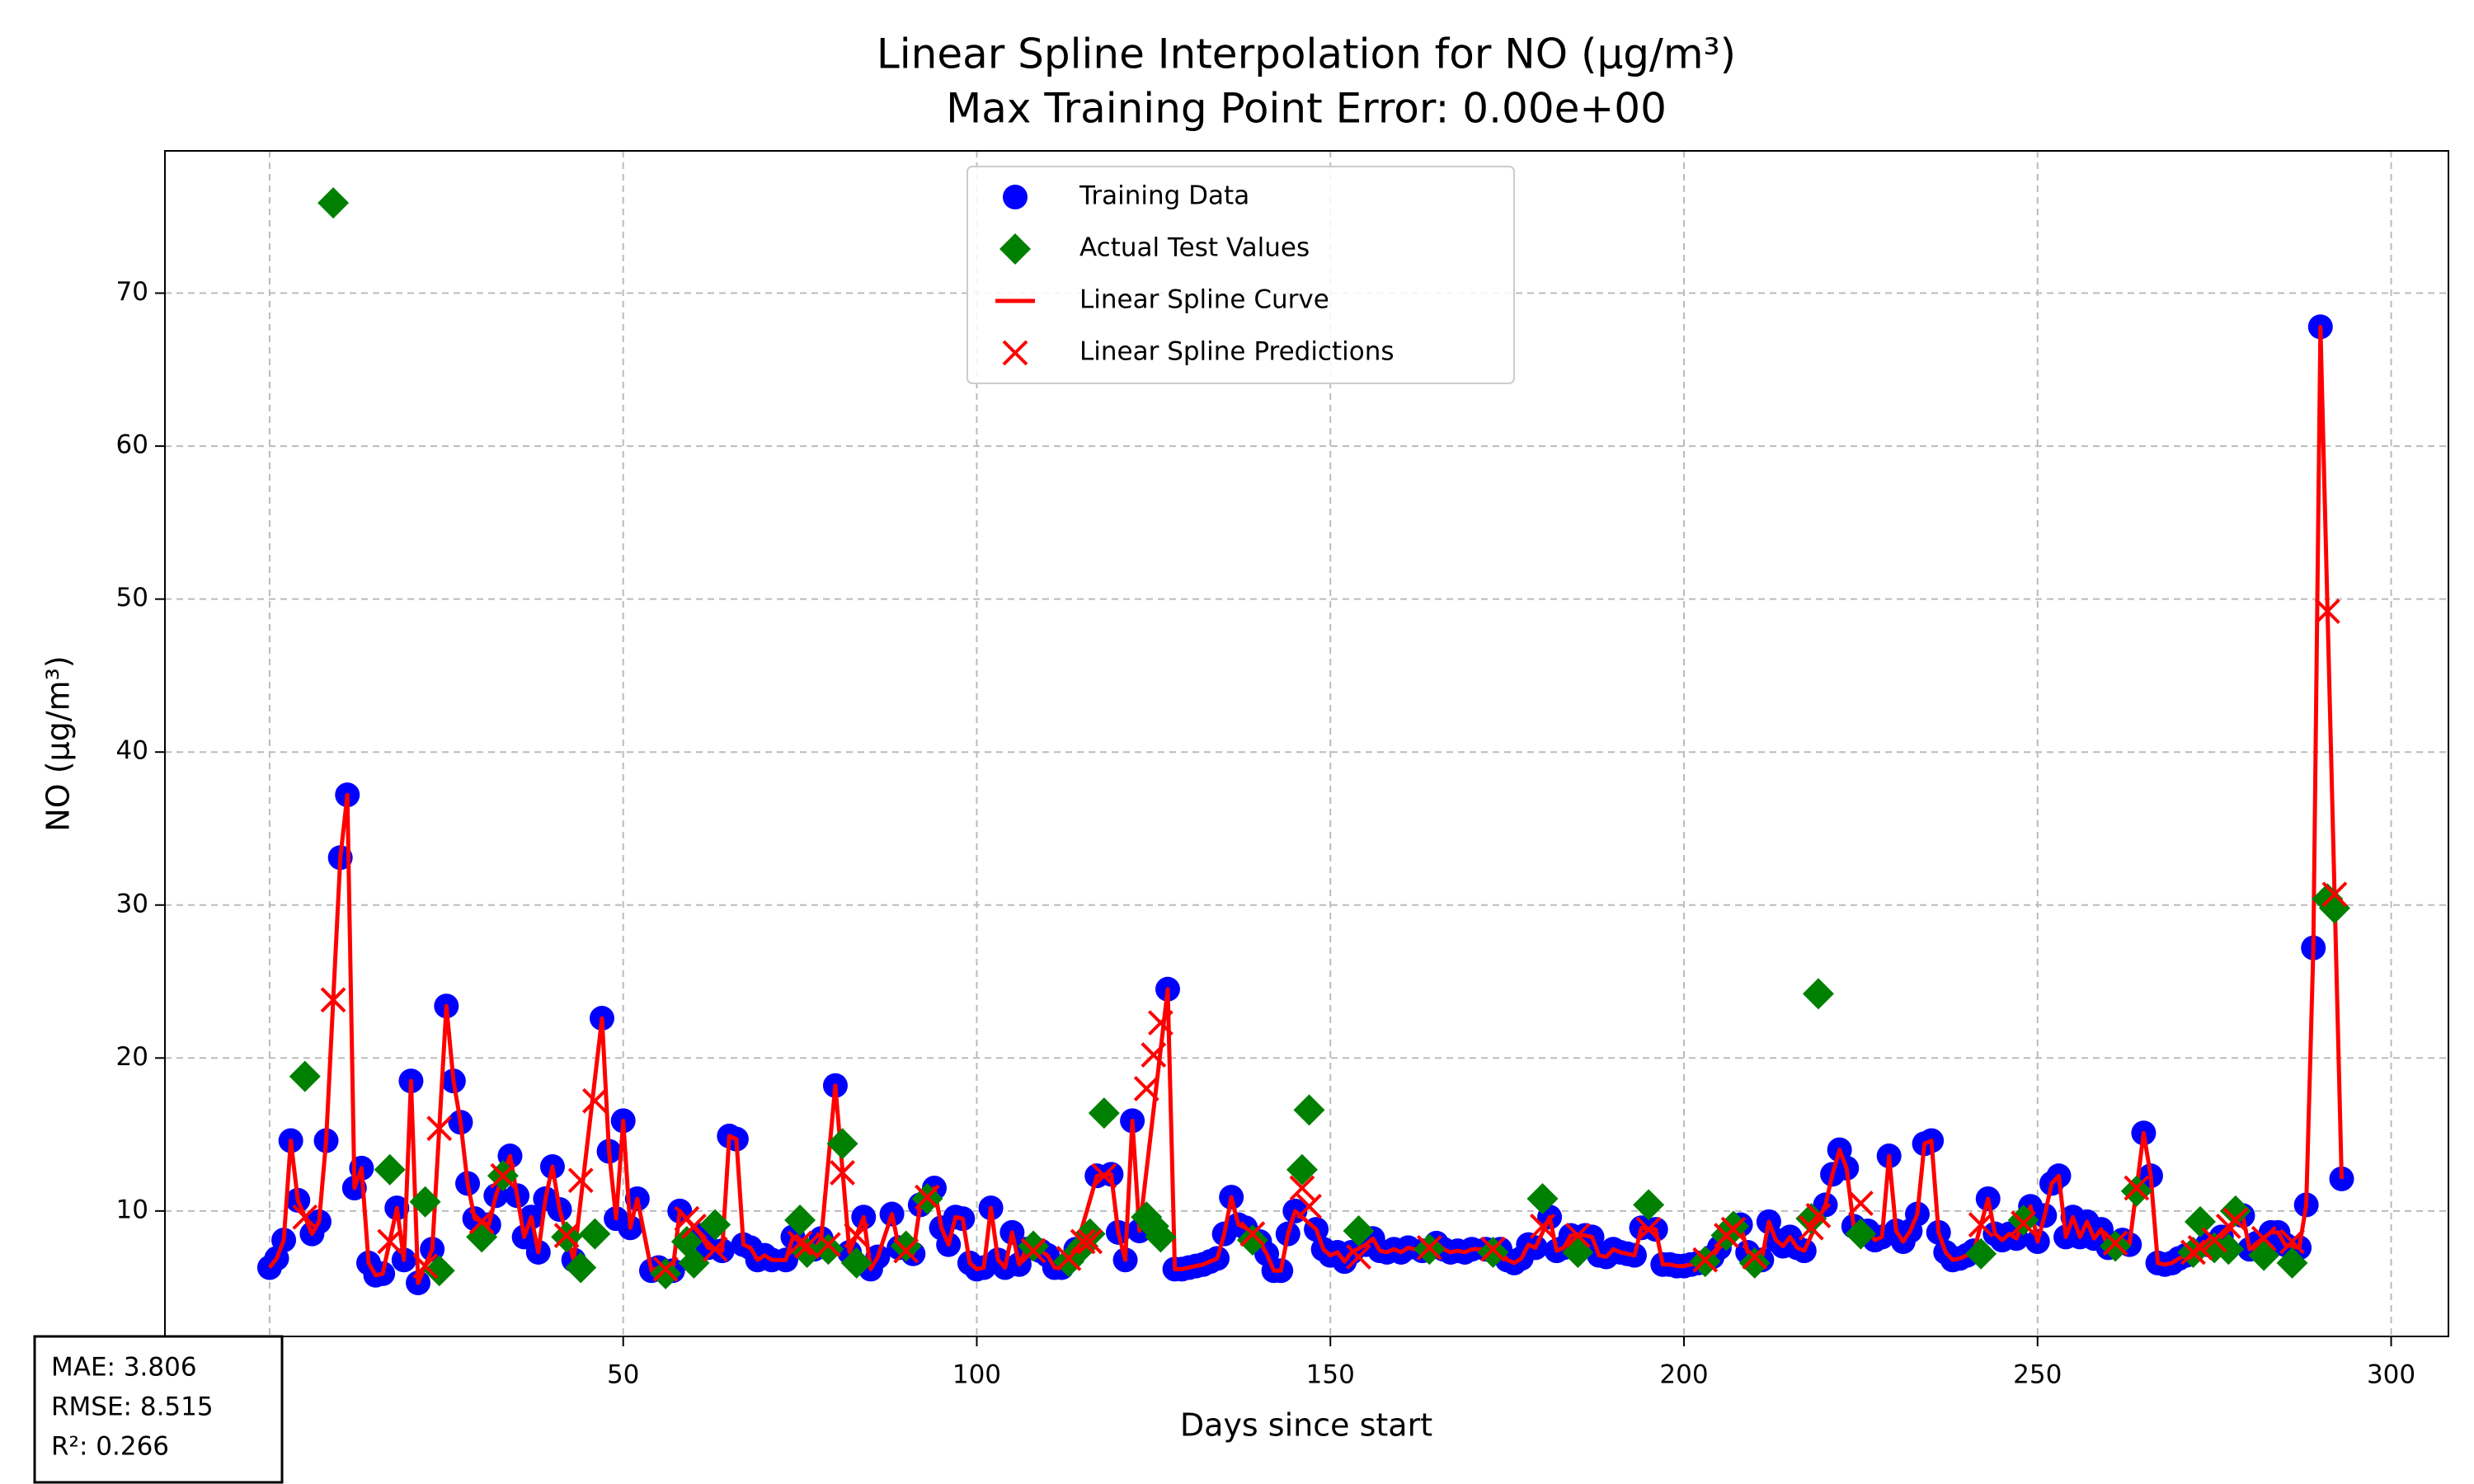 The width and height of the screenshot is (2474, 1484). I want to click on legend-box, so click(1241, 275).